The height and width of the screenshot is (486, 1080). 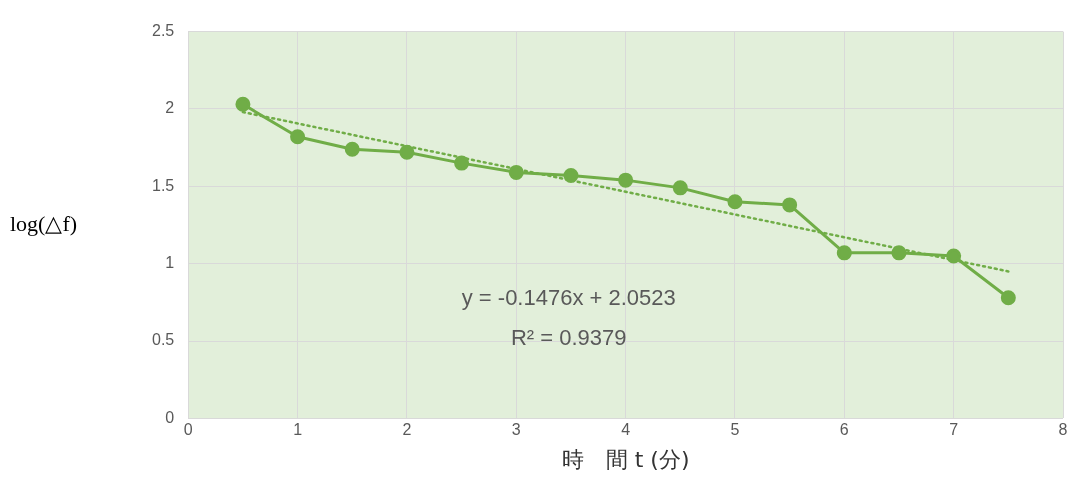 What do you see at coordinates (626, 430) in the screenshot?
I see `x-tick-label: 4` at bounding box center [626, 430].